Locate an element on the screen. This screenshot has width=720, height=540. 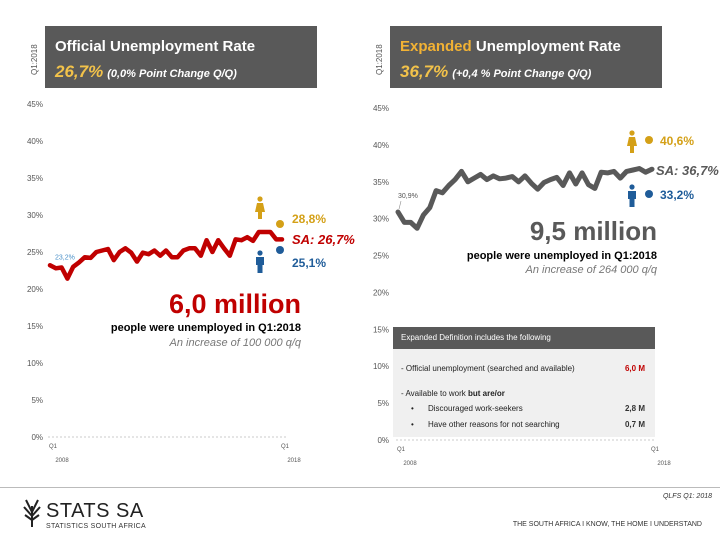
left-rate-line: 26,7% (0,0% Point Change Q/Q) is located at coordinates (146, 72).